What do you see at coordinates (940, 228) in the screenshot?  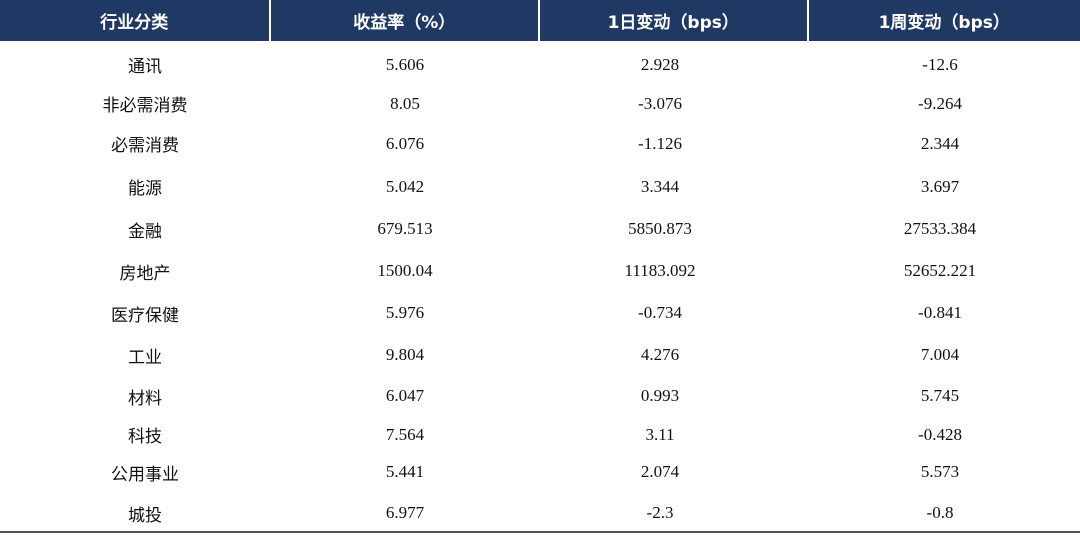 I see `cell-1w-change: 27533.384` at bounding box center [940, 228].